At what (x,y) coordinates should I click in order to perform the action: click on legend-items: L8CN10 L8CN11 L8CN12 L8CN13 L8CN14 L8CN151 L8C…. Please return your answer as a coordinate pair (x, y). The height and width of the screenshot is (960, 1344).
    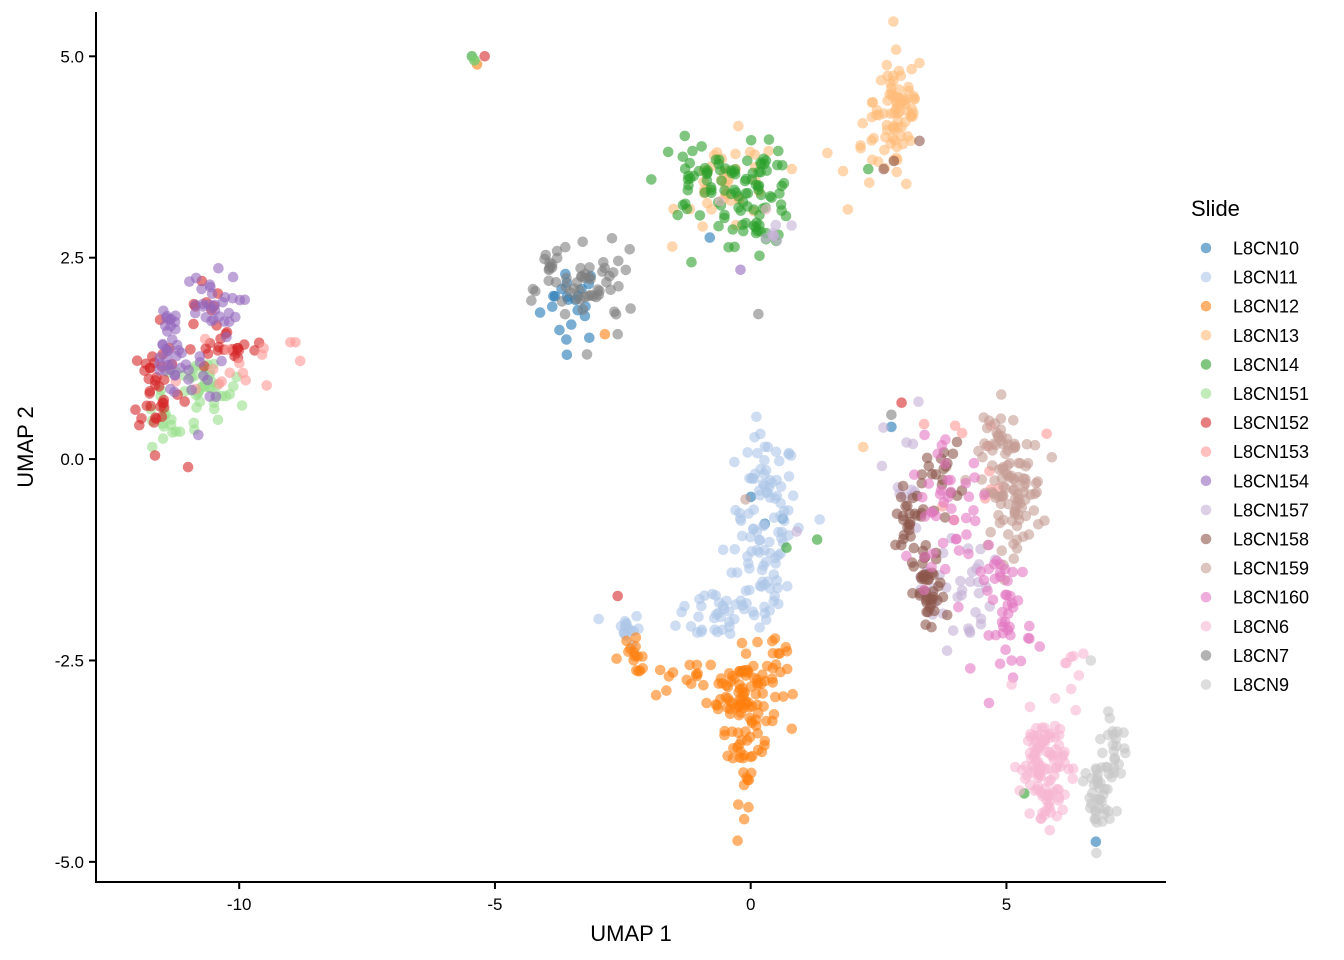
    Looking at the image, I should click on (1254, 467).